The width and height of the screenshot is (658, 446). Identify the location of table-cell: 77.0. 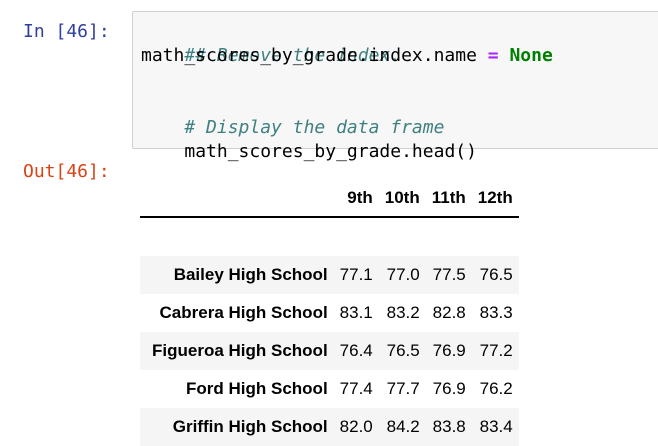
(403, 274).